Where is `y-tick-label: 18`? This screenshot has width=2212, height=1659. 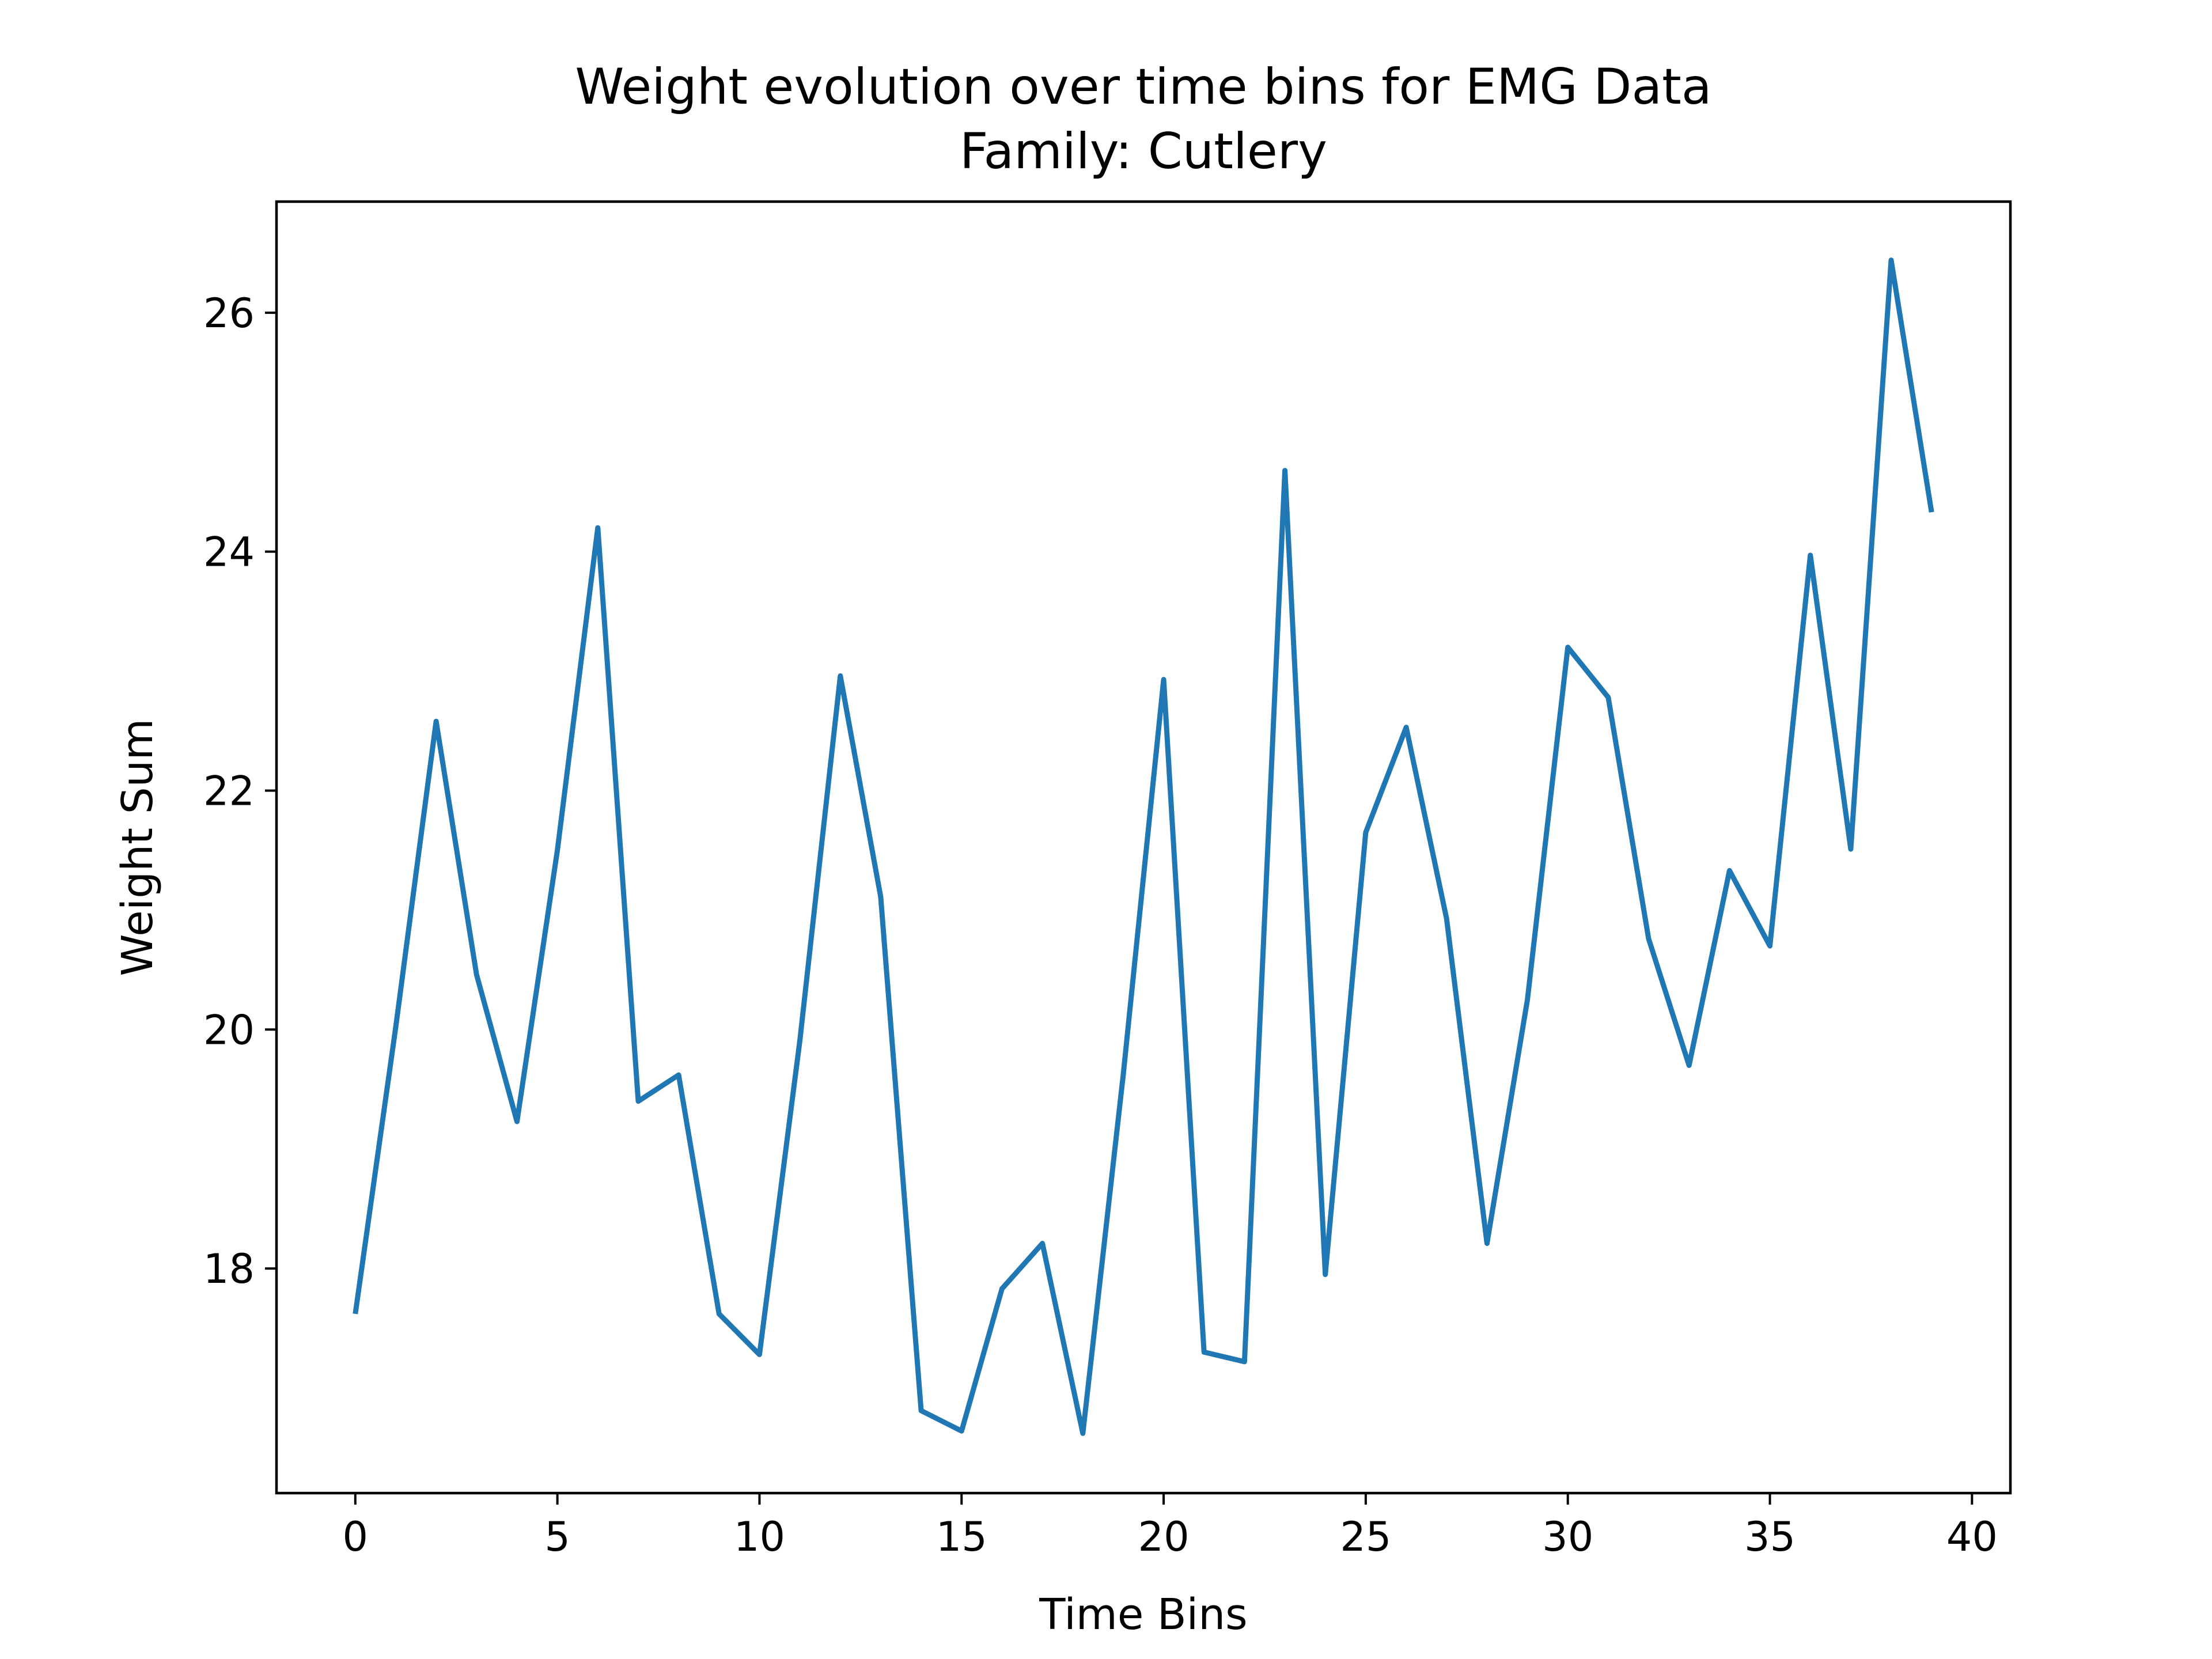 y-tick-label: 18 is located at coordinates (229, 1269).